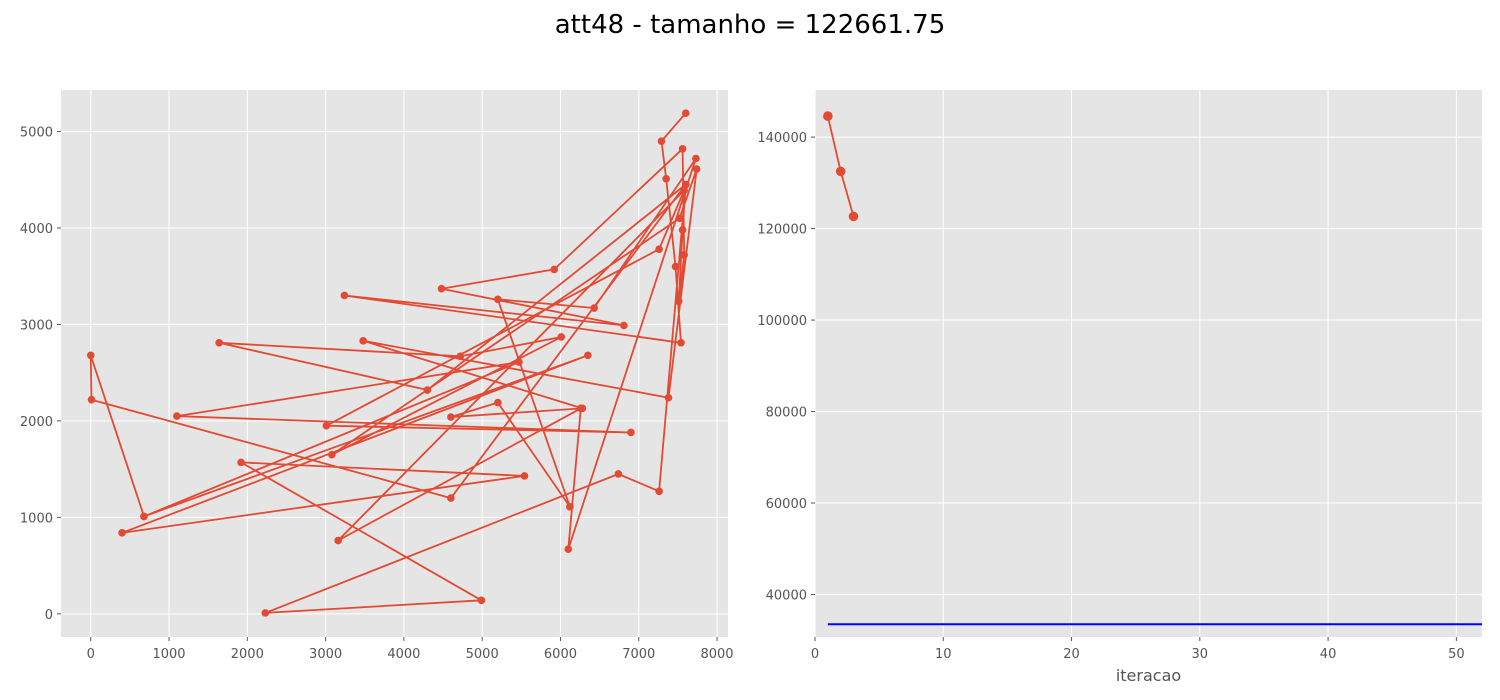 This screenshot has width=1500, height=700. Describe the element at coordinates (1148, 675) in the screenshot. I see `progress-xlabel: iteracao` at that location.